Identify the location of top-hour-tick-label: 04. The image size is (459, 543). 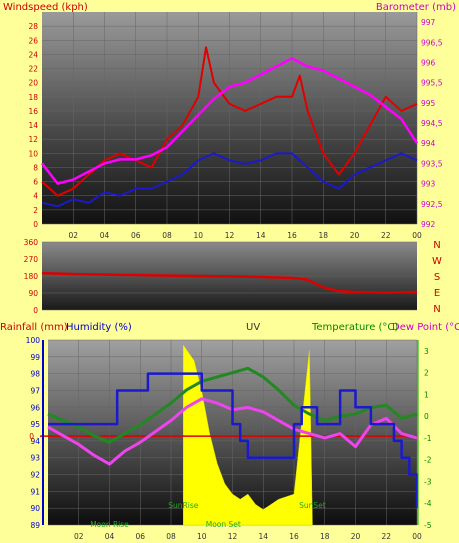
(105, 235).